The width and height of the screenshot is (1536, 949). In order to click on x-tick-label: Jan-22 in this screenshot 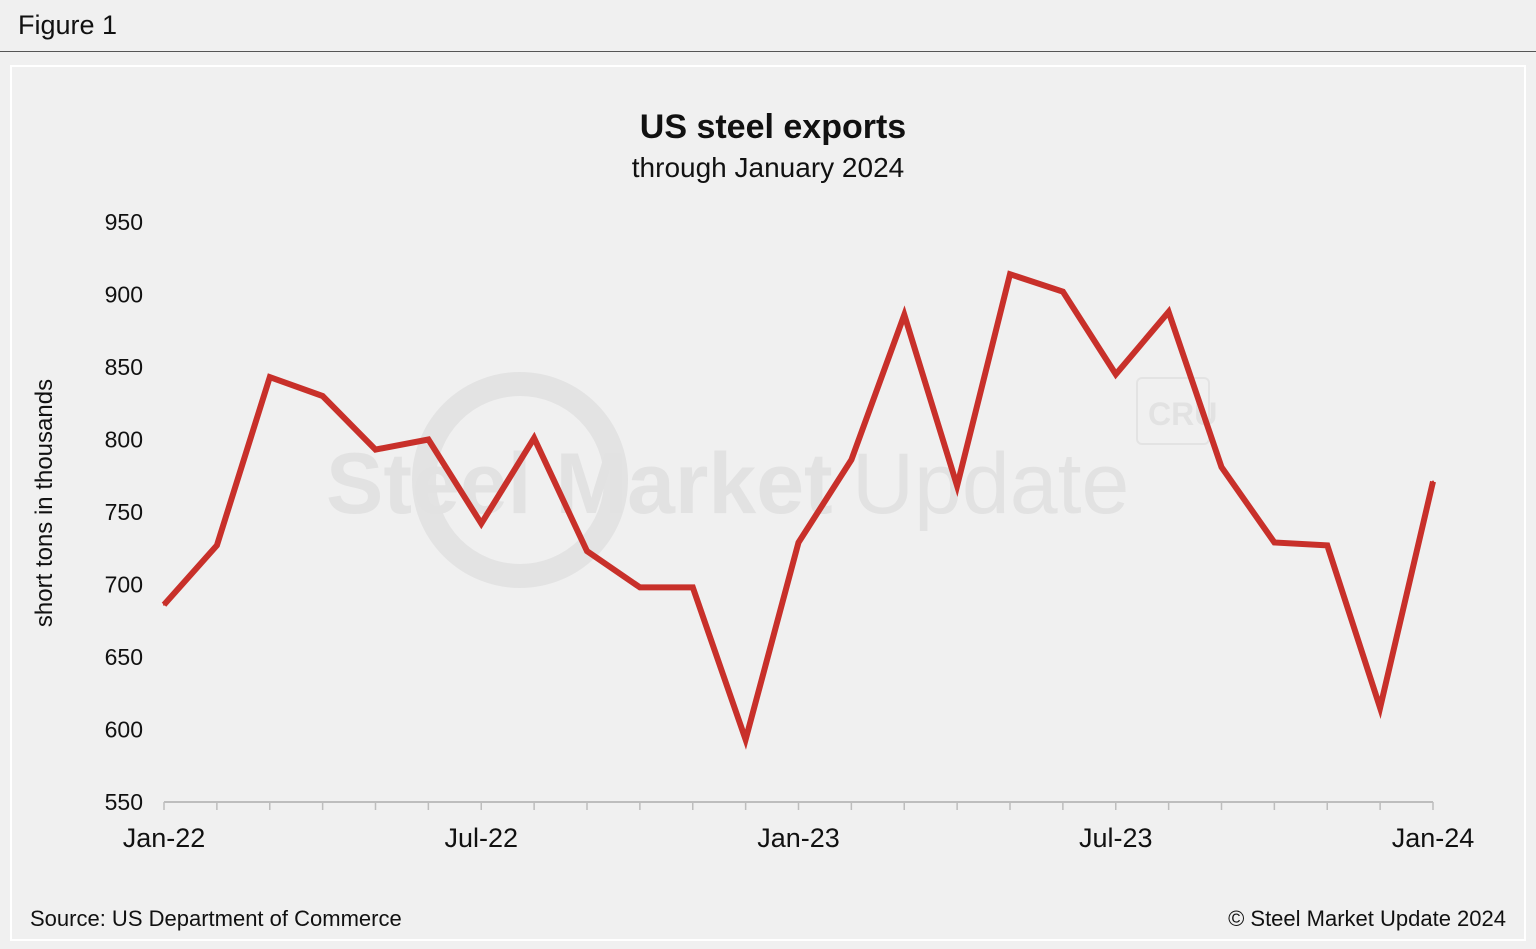, I will do `click(164, 838)`.